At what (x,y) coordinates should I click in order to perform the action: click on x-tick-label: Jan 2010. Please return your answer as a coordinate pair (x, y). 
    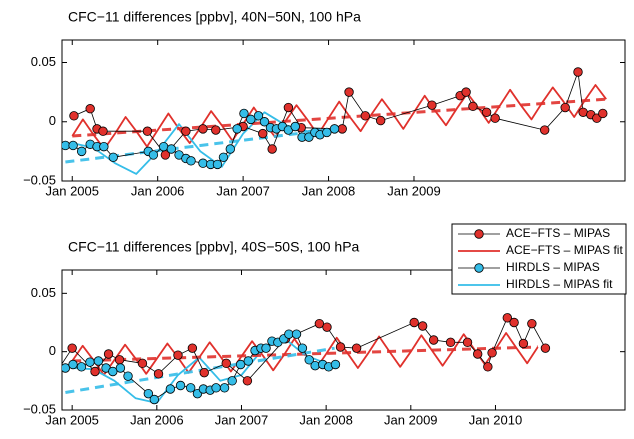
    Looking at the image, I should click on (496, 419).